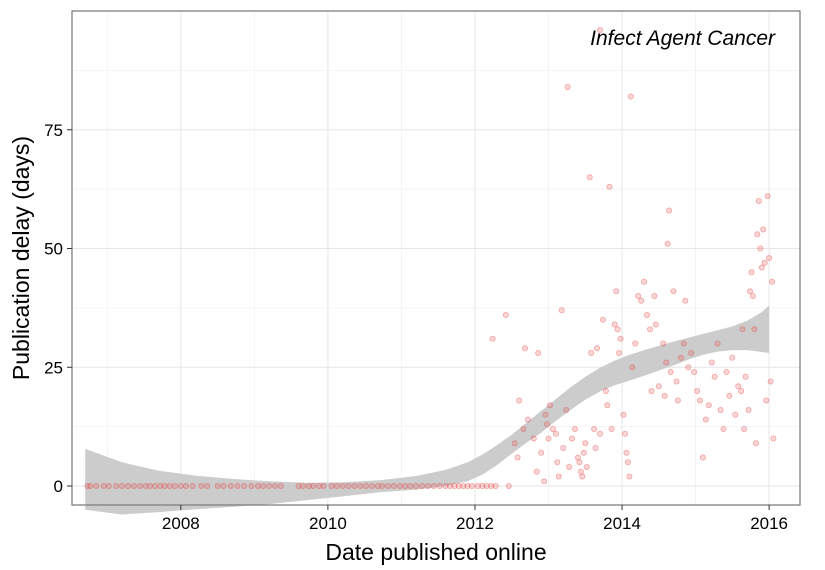 Image resolution: width=825 pixels, height=570 pixels. What do you see at coordinates (328, 523) in the screenshot?
I see `x-tick-label: 2010` at bounding box center [328, 523].